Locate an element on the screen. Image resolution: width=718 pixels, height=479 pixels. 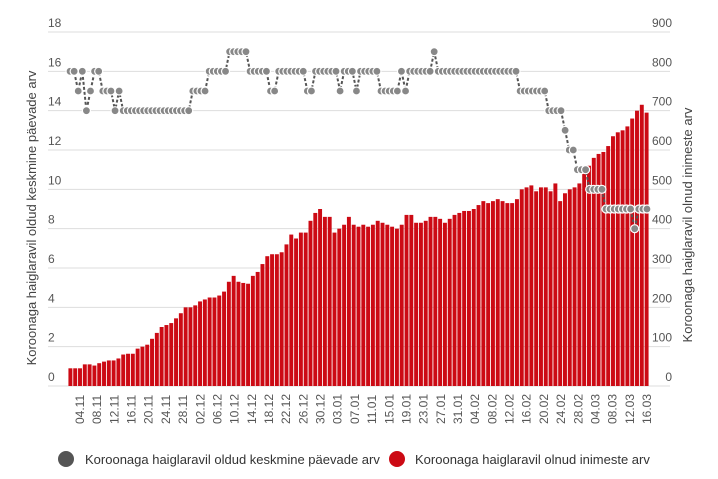
x-tick-label: 03.01 is located at coordinates (338, 409).